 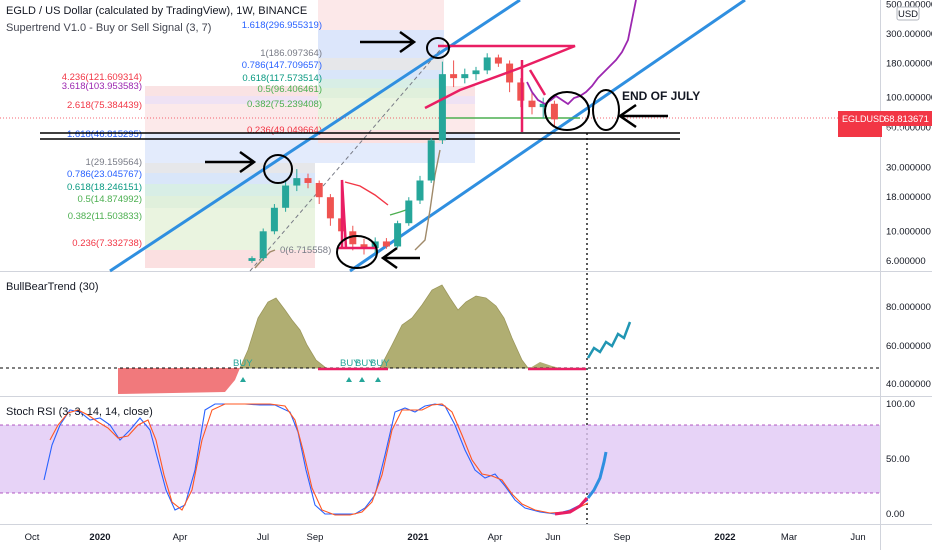 I want to click on time-tick-3: Jul, so click(x=263, y=537).